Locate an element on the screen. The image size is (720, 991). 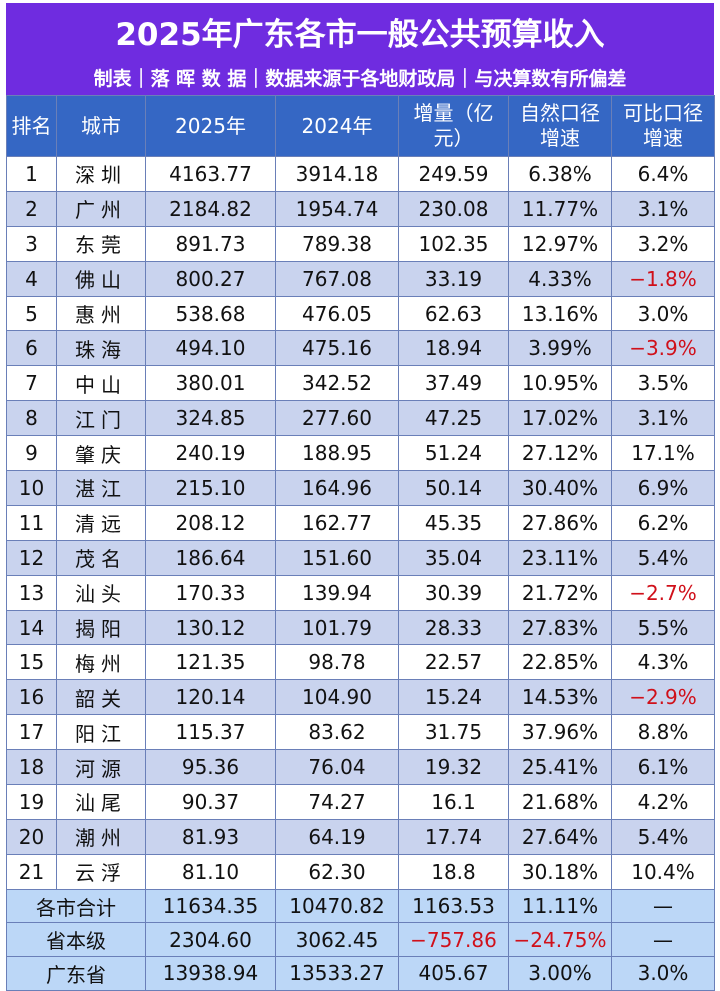
revenue-2024-cell: 1954.74 is located at coordinates (337, 208).